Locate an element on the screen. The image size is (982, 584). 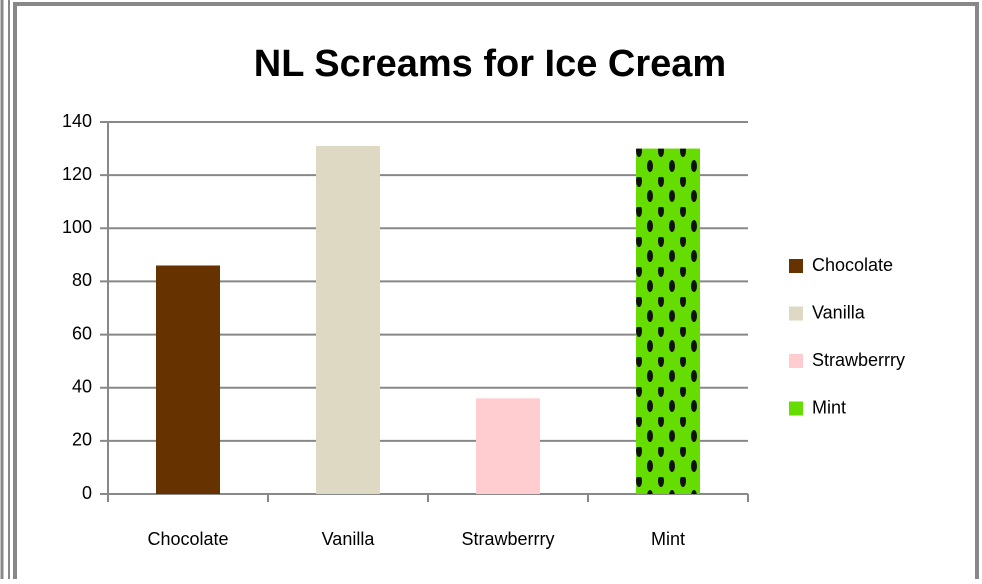
y-tick-label: 100 is located at coordinates (77, 227).